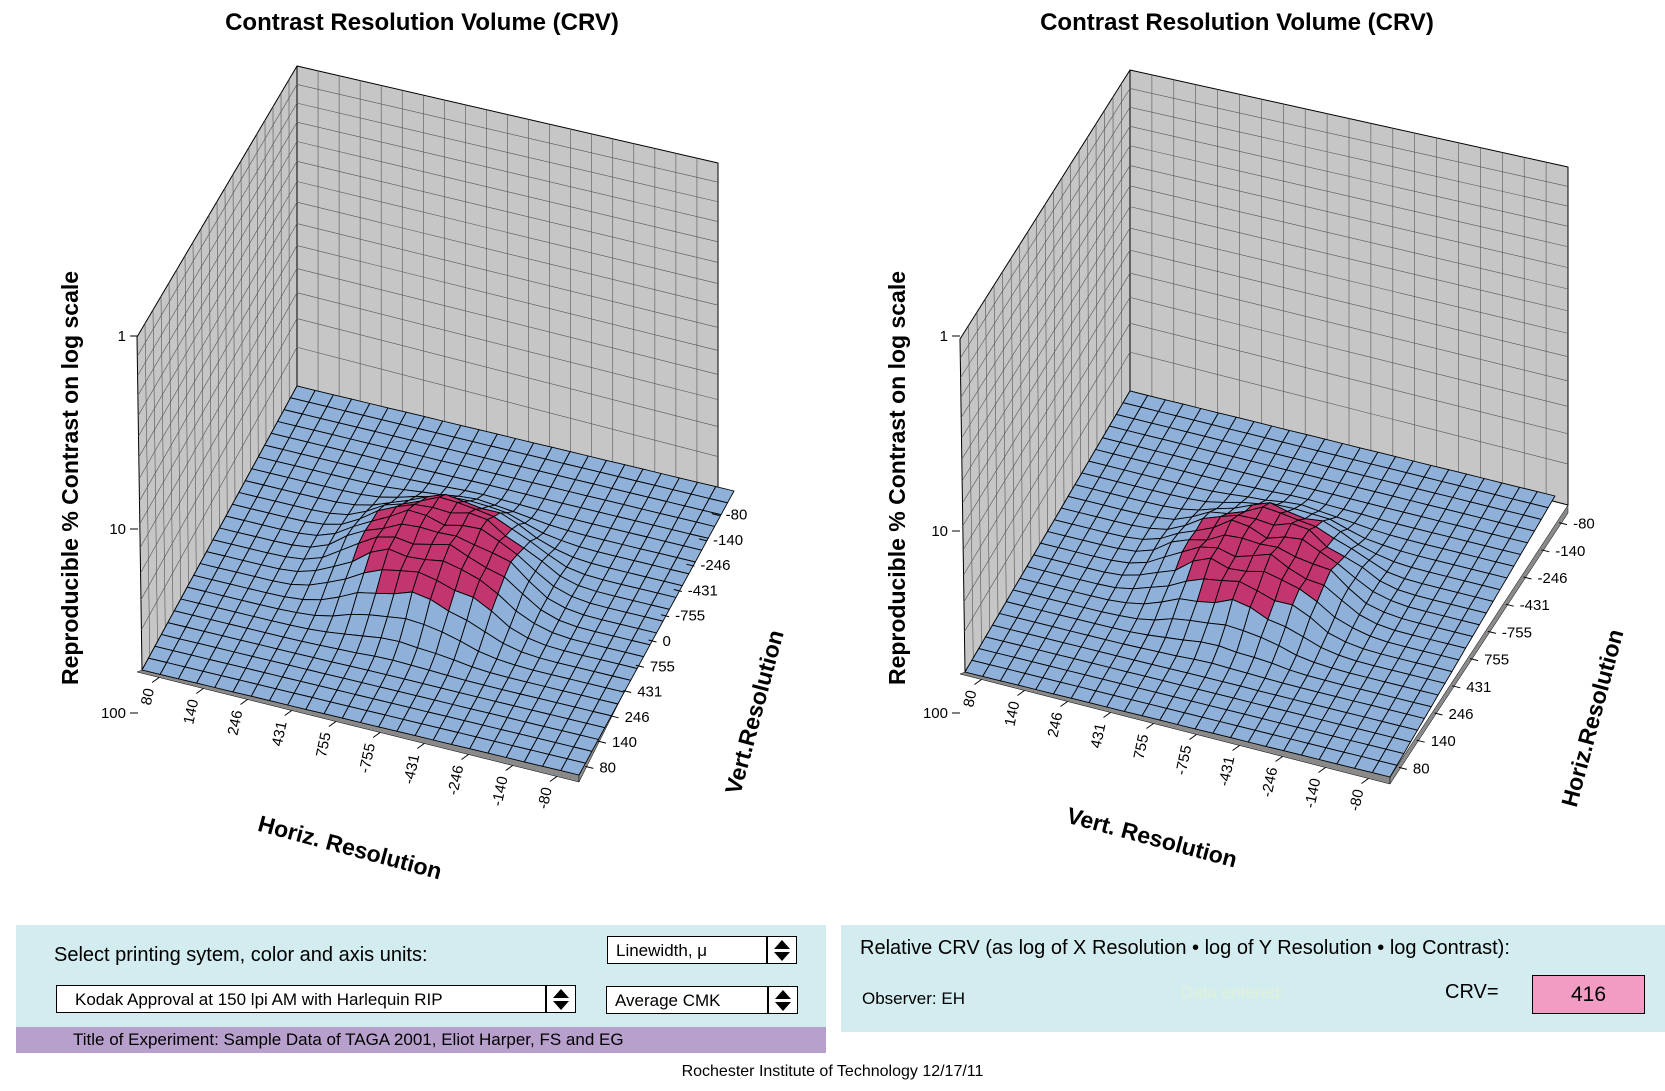  What do you see at coordinates (1517, 632) in the screenshot?
I see `y-tick-label: -755` at bounding box center [1517, 632].